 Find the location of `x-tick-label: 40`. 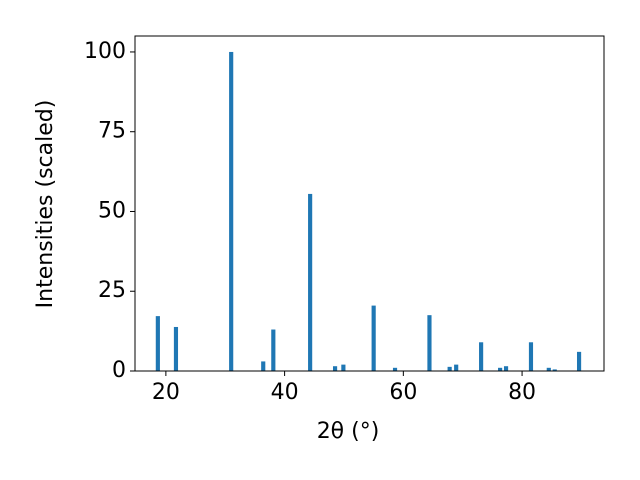

x-tick-label: 40 is located at coordinates (285, 392).